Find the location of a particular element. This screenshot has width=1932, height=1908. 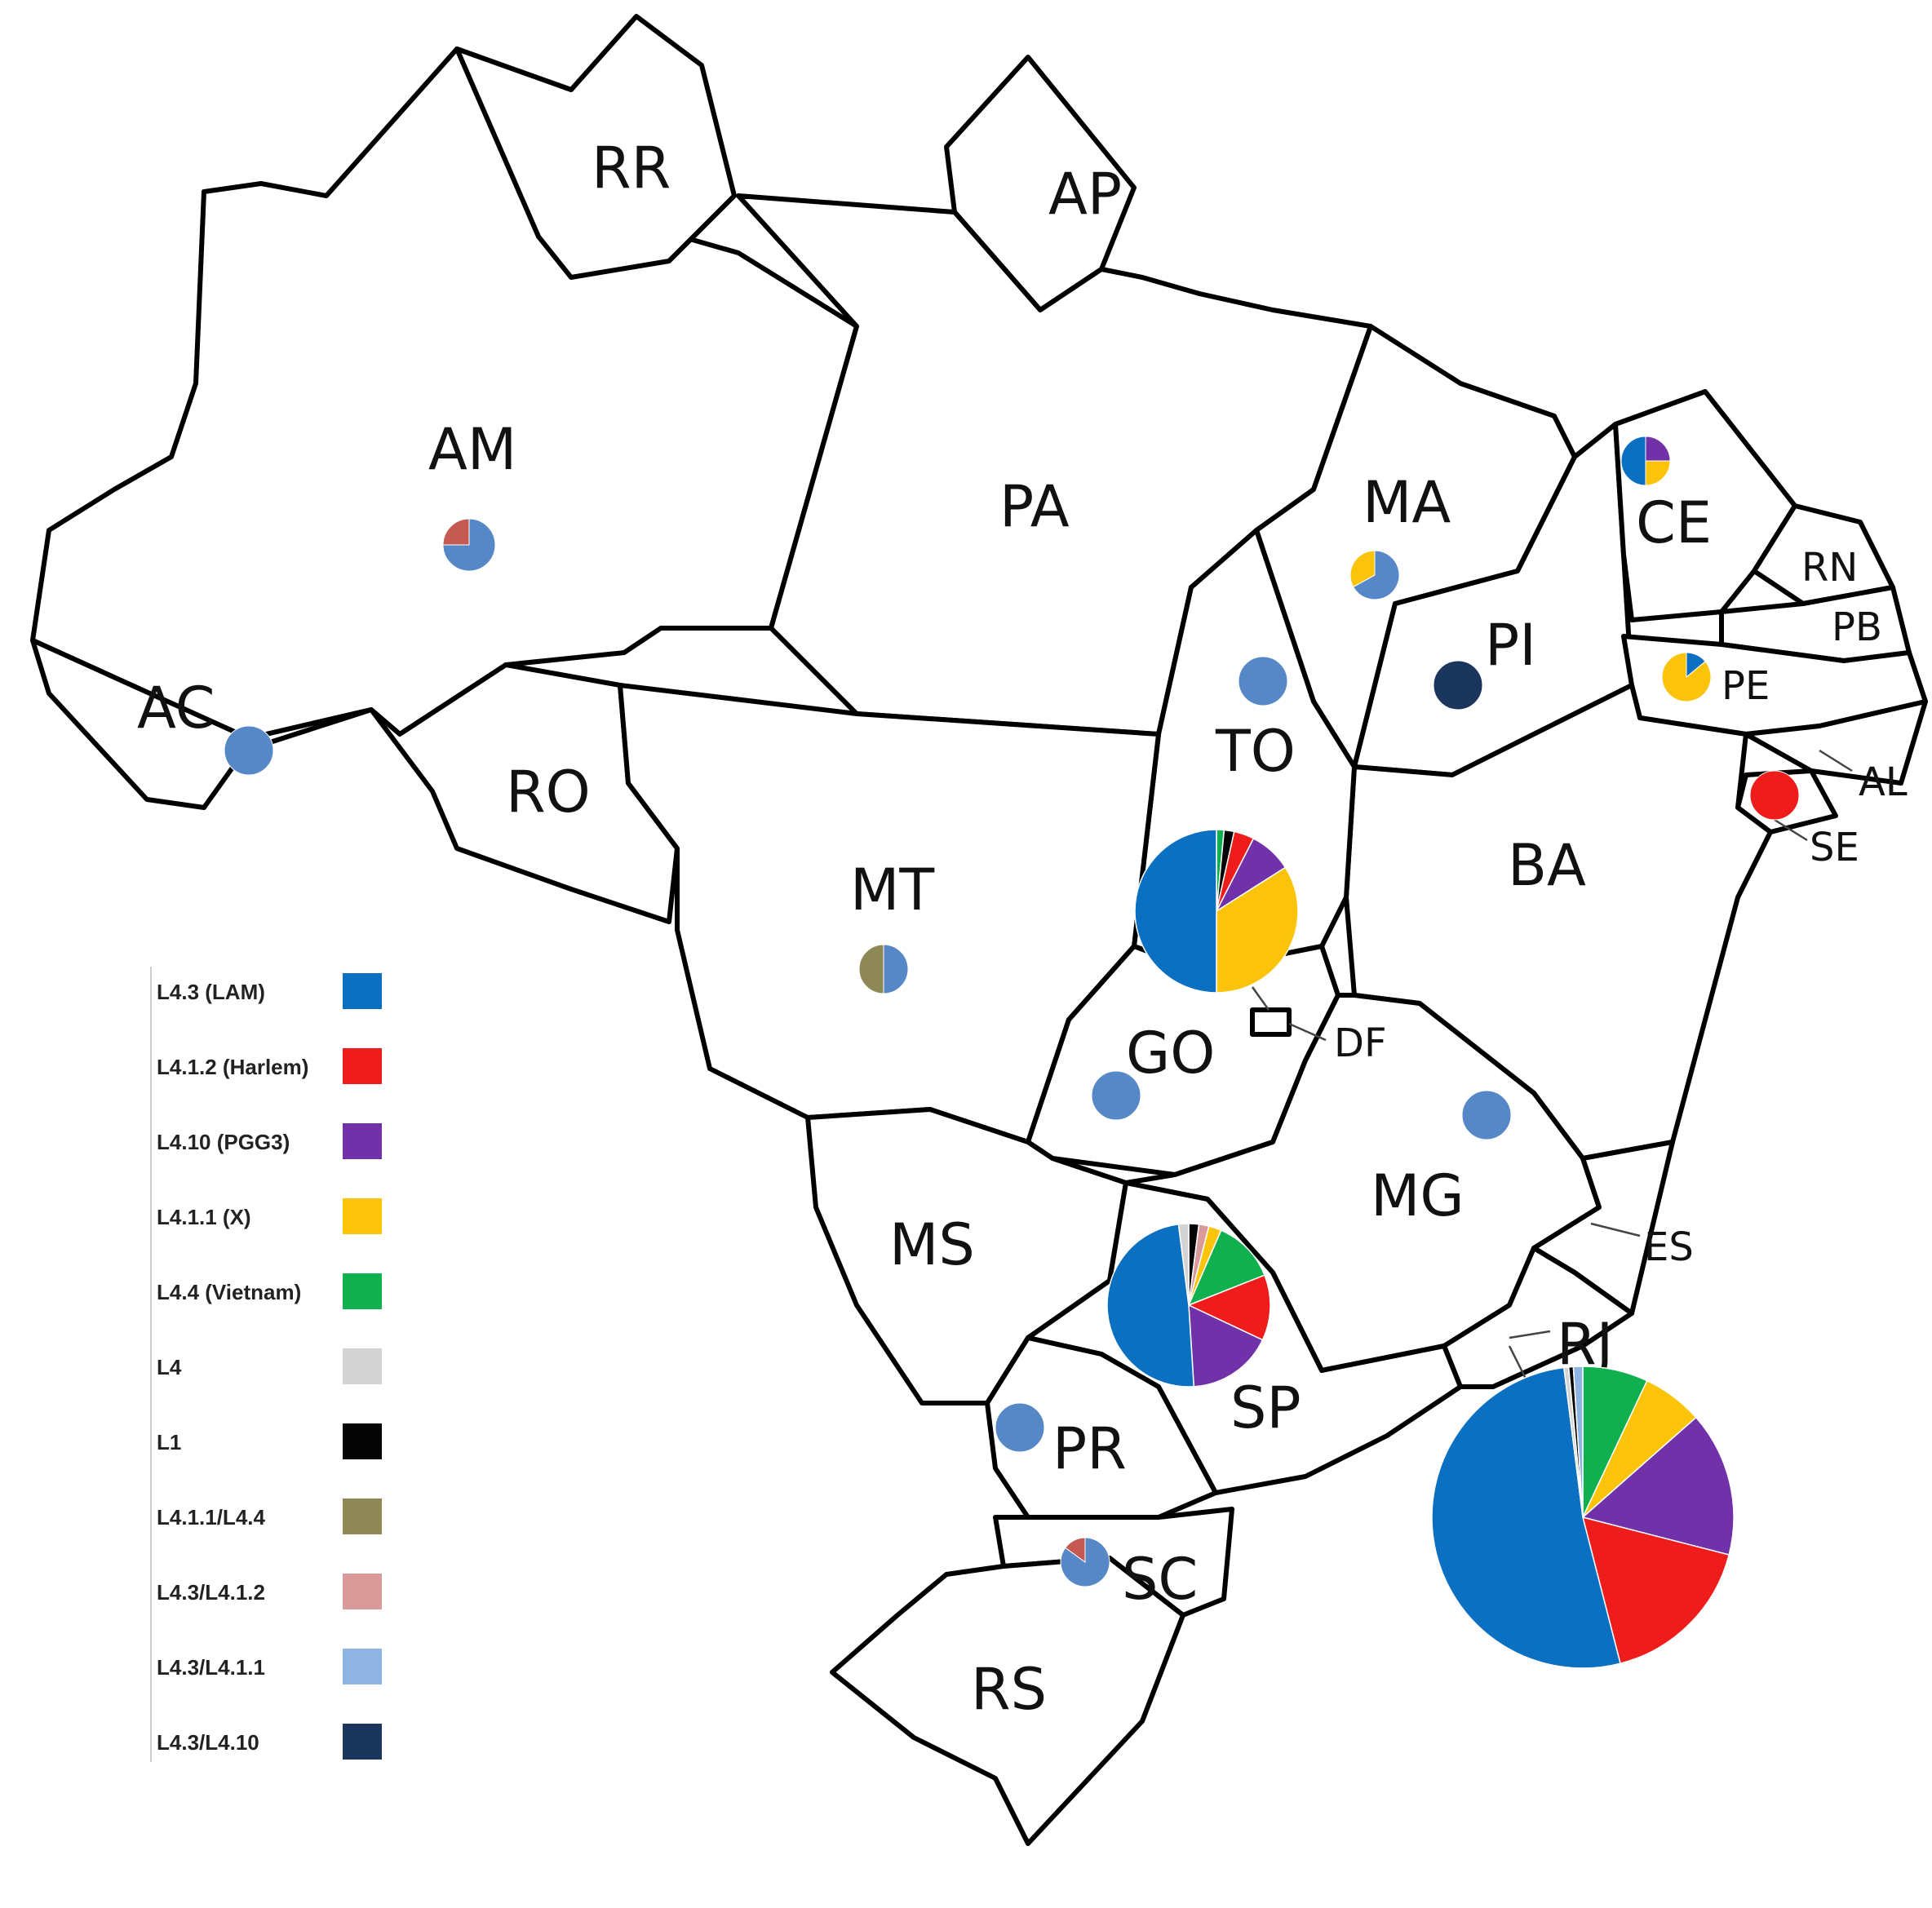

pie-am is located at coordinates (469, 545).